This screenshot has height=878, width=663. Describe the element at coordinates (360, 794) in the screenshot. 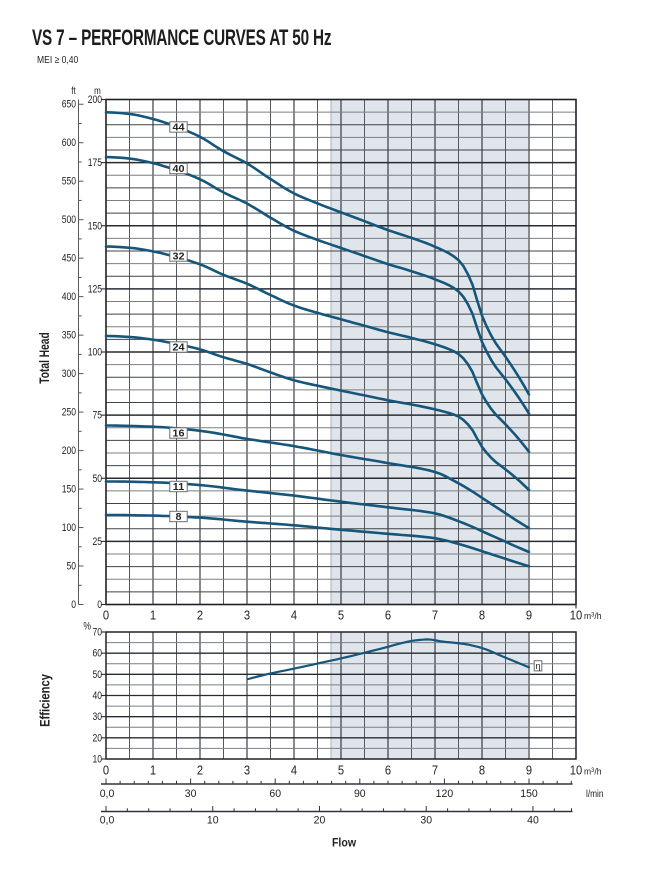

I see `svg-text: 90` at that location.